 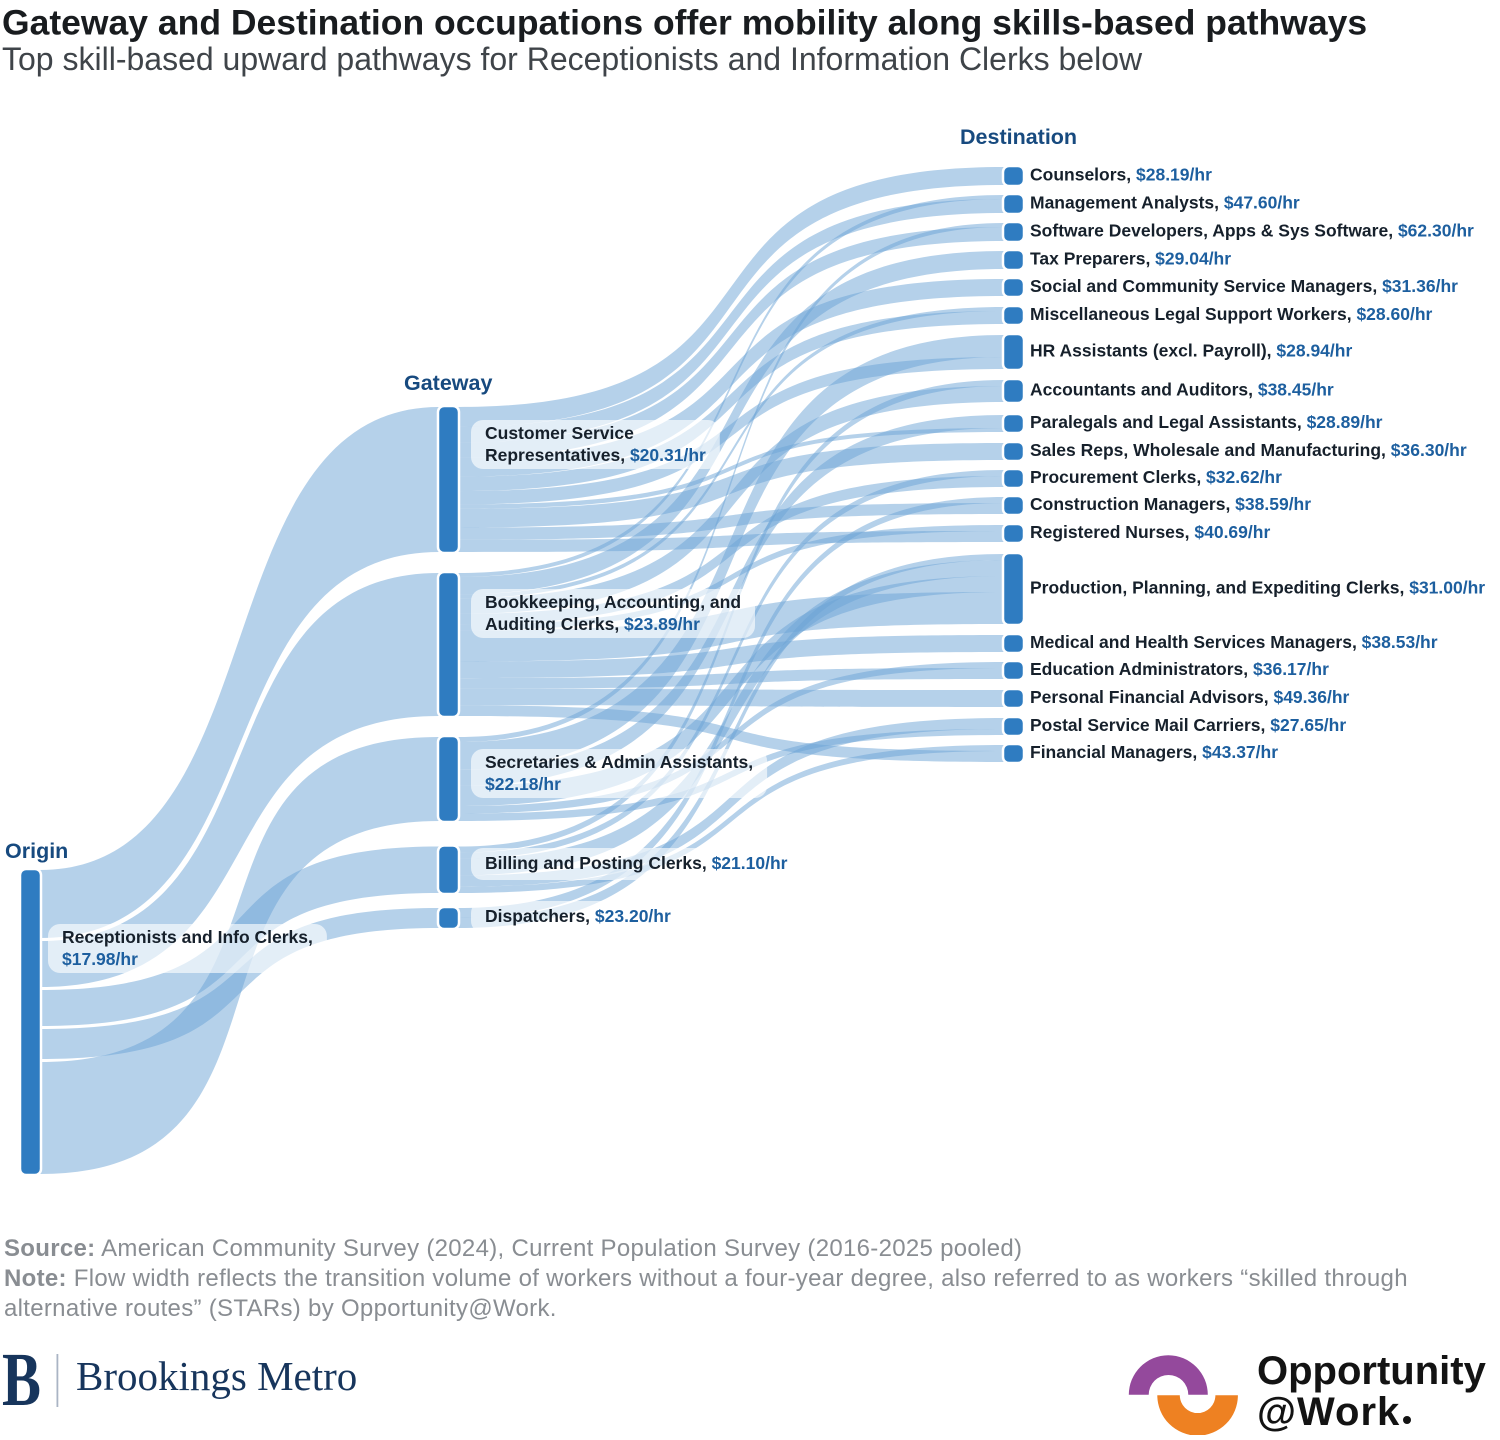 What do you see at coordinates (448, 383) in the screenshot?
I see `svg-text: Gateway` at bounding box center [448, 383].